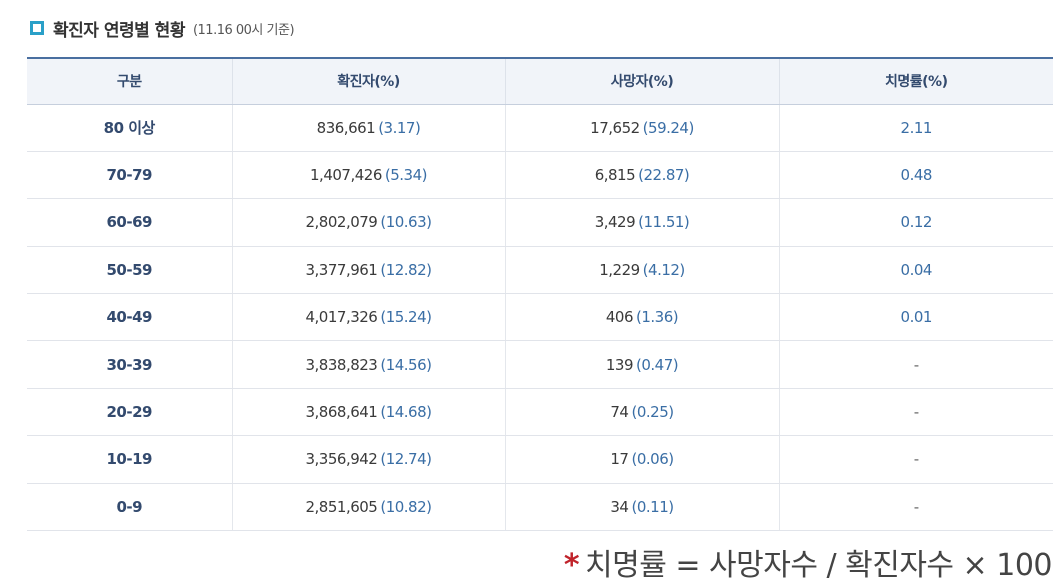  What do you see at coordinates (346, 127) in the screenshot?
I see `cases-value: 836,661` at bounding box center [346, 127].